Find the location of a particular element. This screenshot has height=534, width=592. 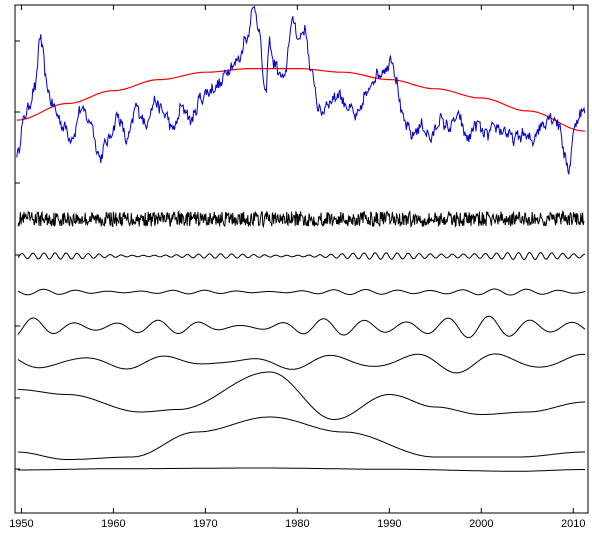

x-tick-label: 2000 is located at coordinates (481, 524).